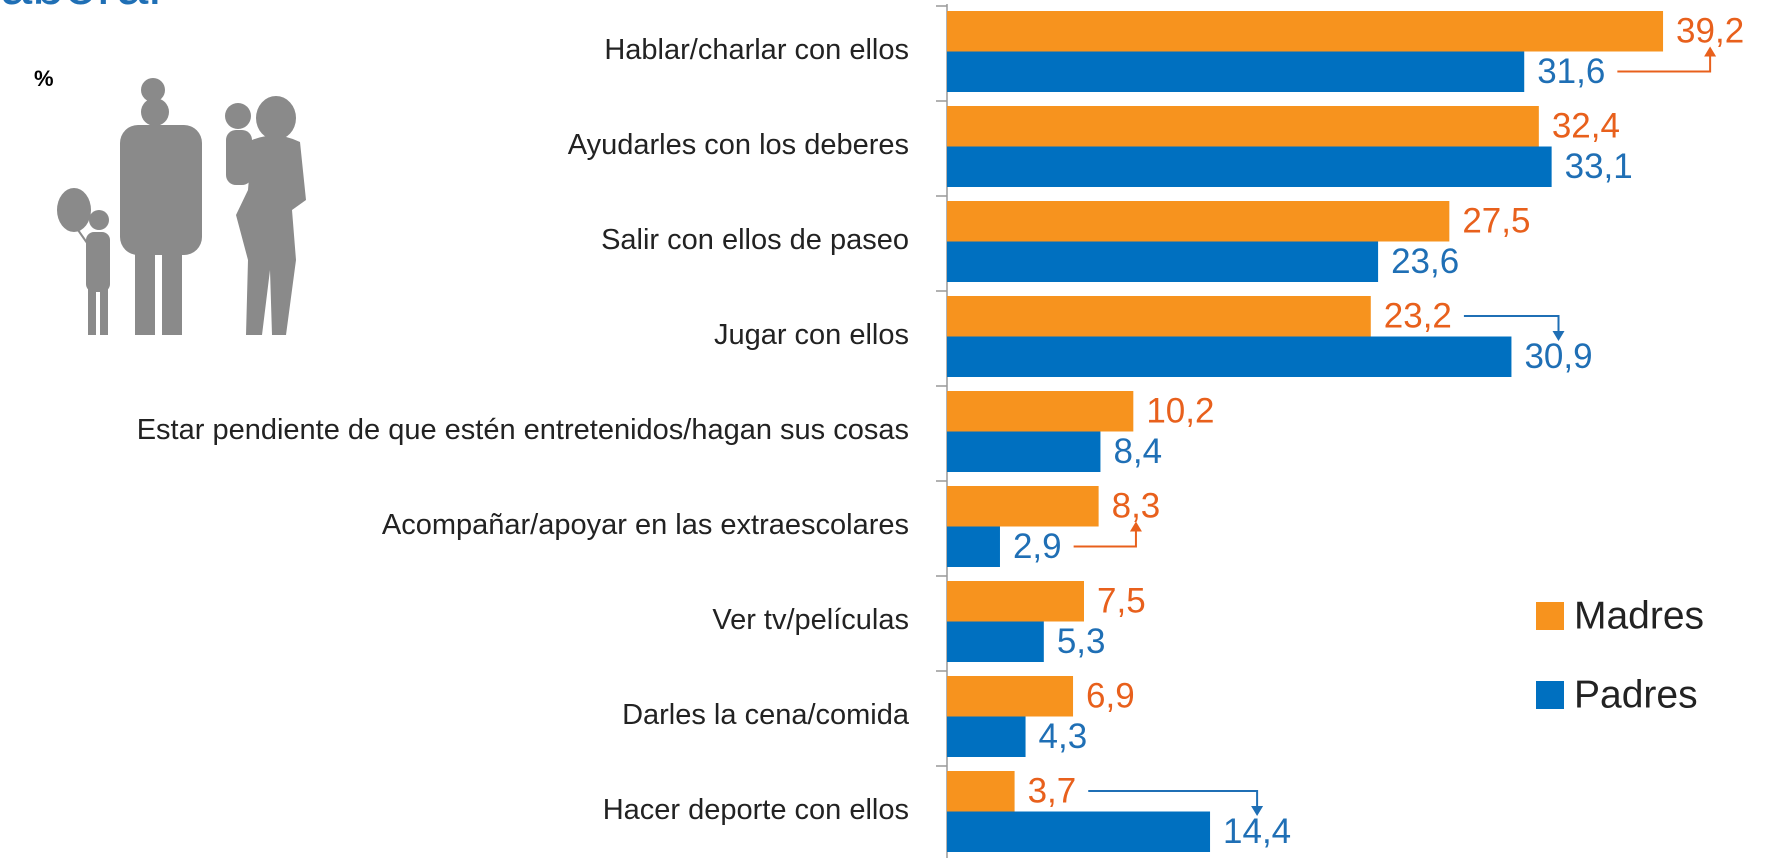 The image size is (1771, 858). I want to click on category-label: Acompañar/apoyar en las extraescolares, so click(645, 525).